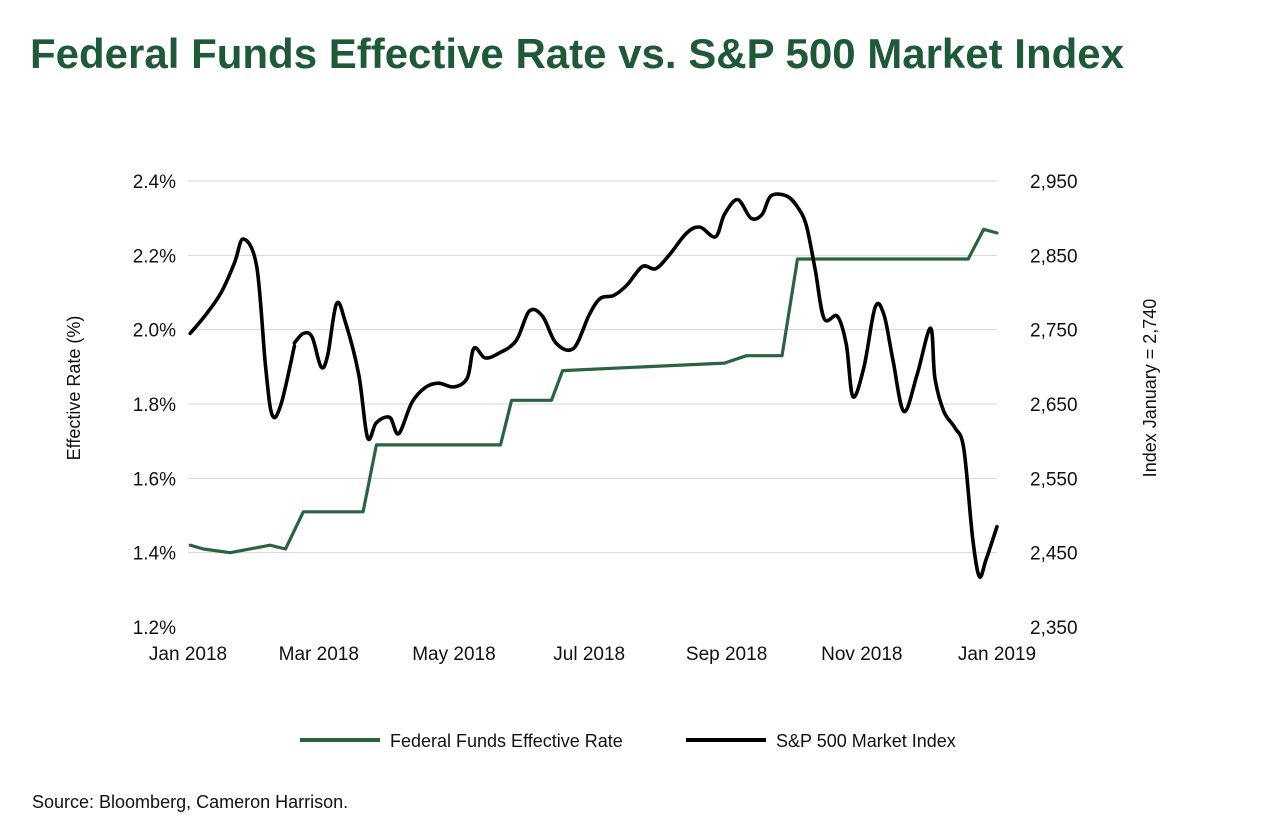  Describe the element at coordinates (1054, 628) in the screenshot. I see `y-tick-label-right: 2,350` at that location.